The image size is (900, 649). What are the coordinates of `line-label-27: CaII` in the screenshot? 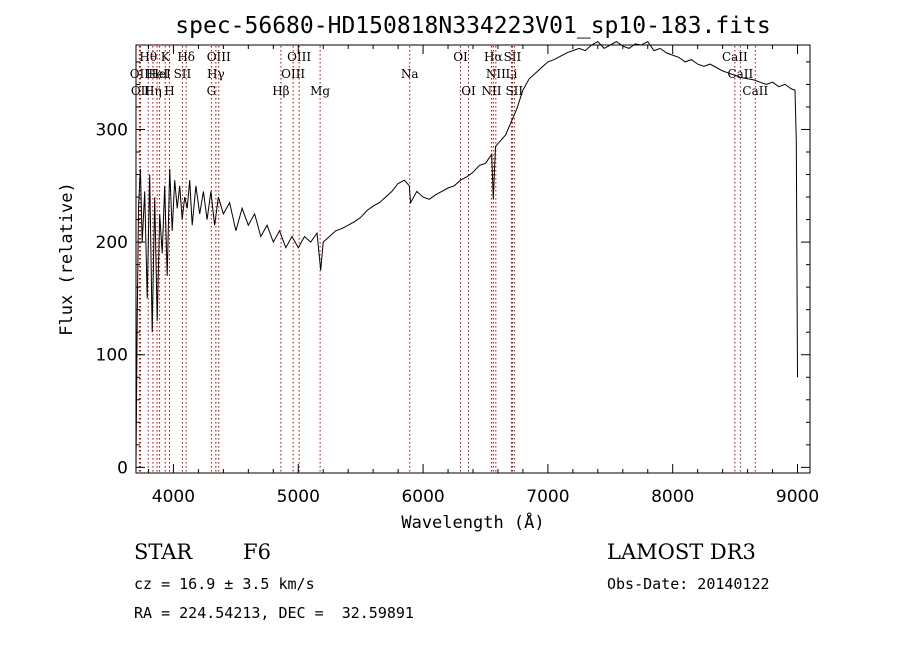 It's located at (740, 74).